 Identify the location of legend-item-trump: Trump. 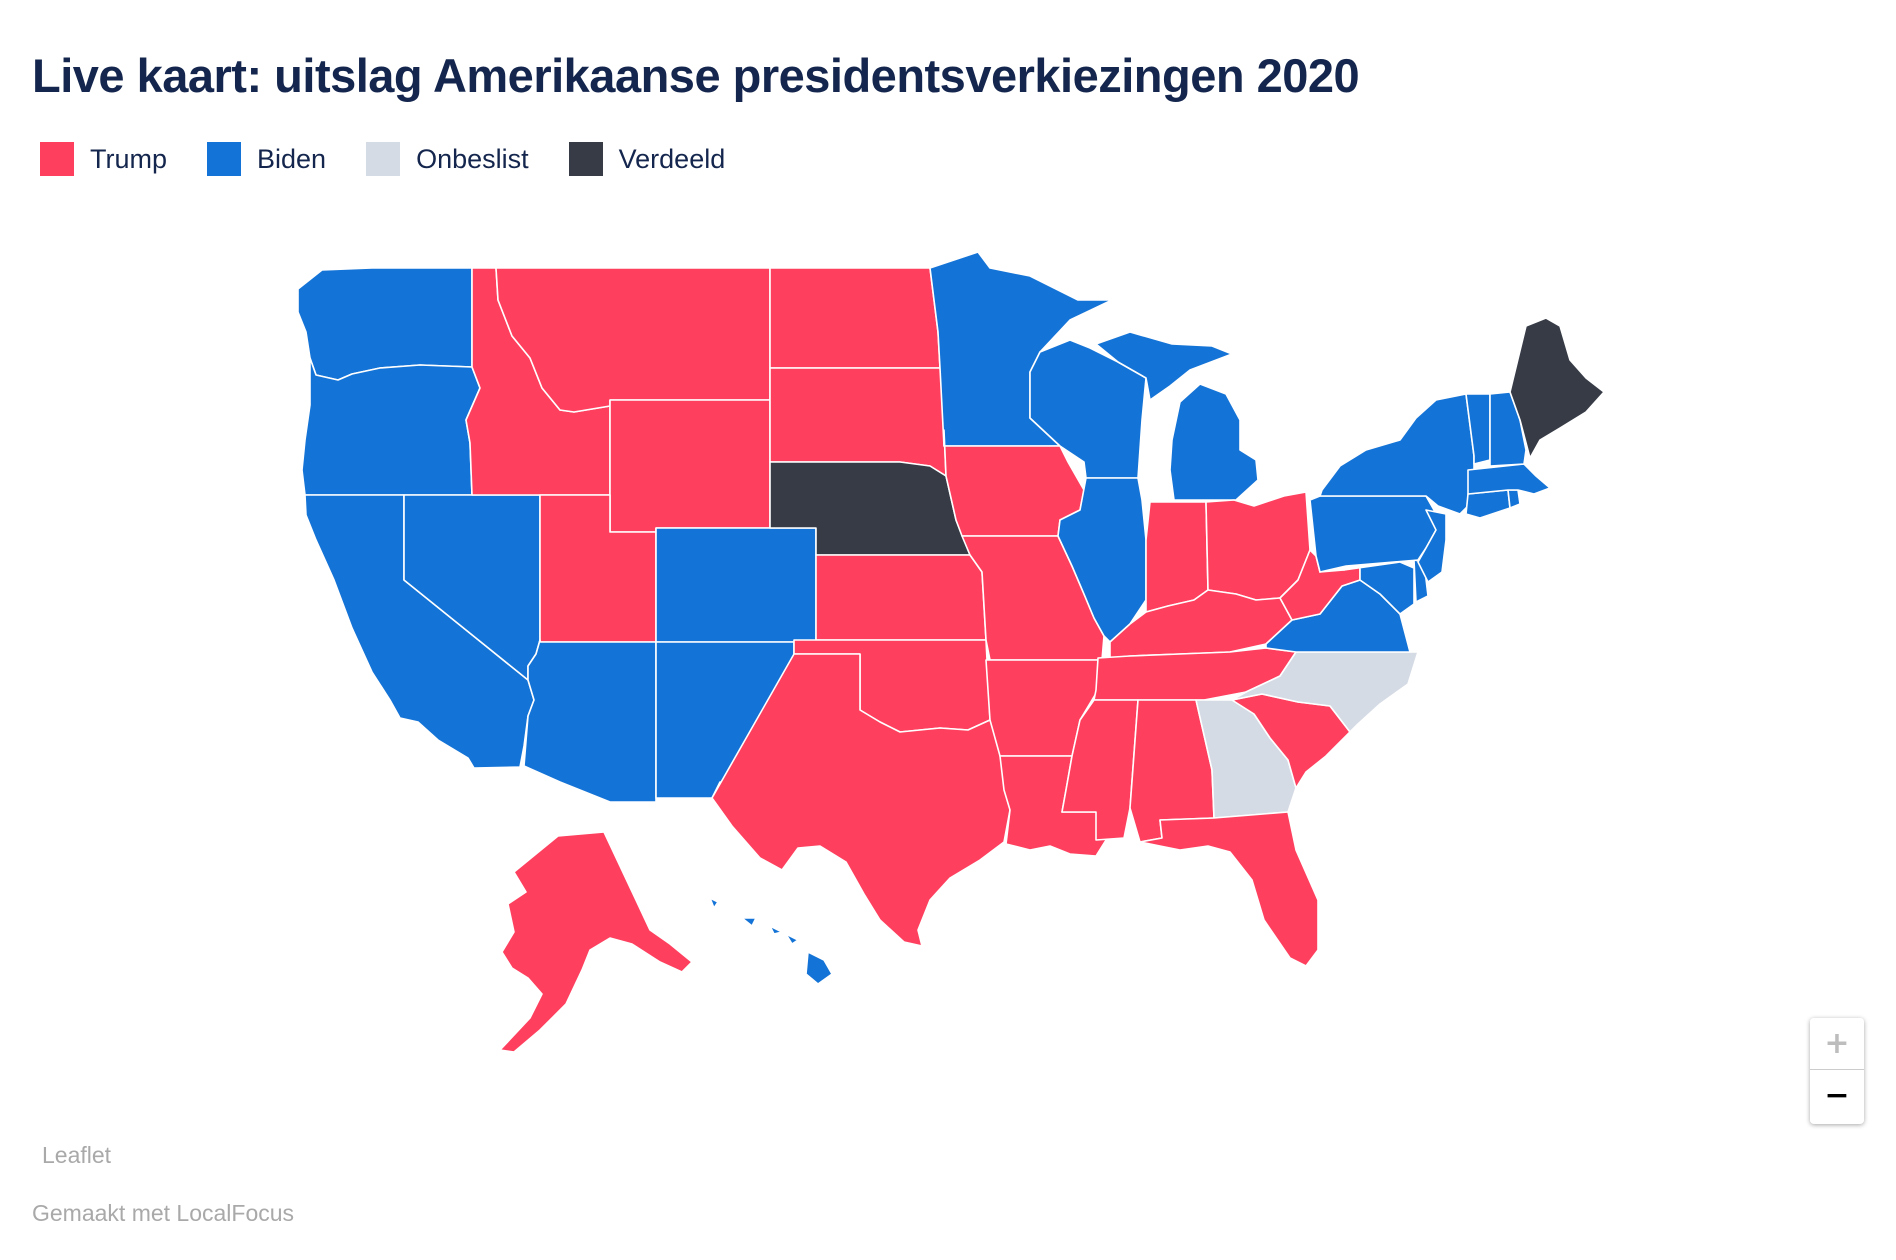
(103, 159).